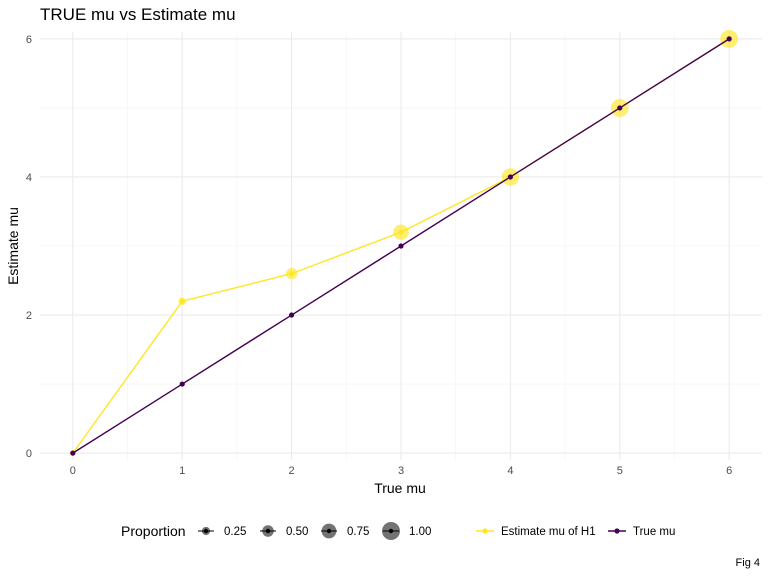 Image resolution: width=768 pixels, height=576 pixels. What do you see at coordinates (29, 178) in the screenshot?
I see `y-tick-label: 4` at bounding box center [29, 178].